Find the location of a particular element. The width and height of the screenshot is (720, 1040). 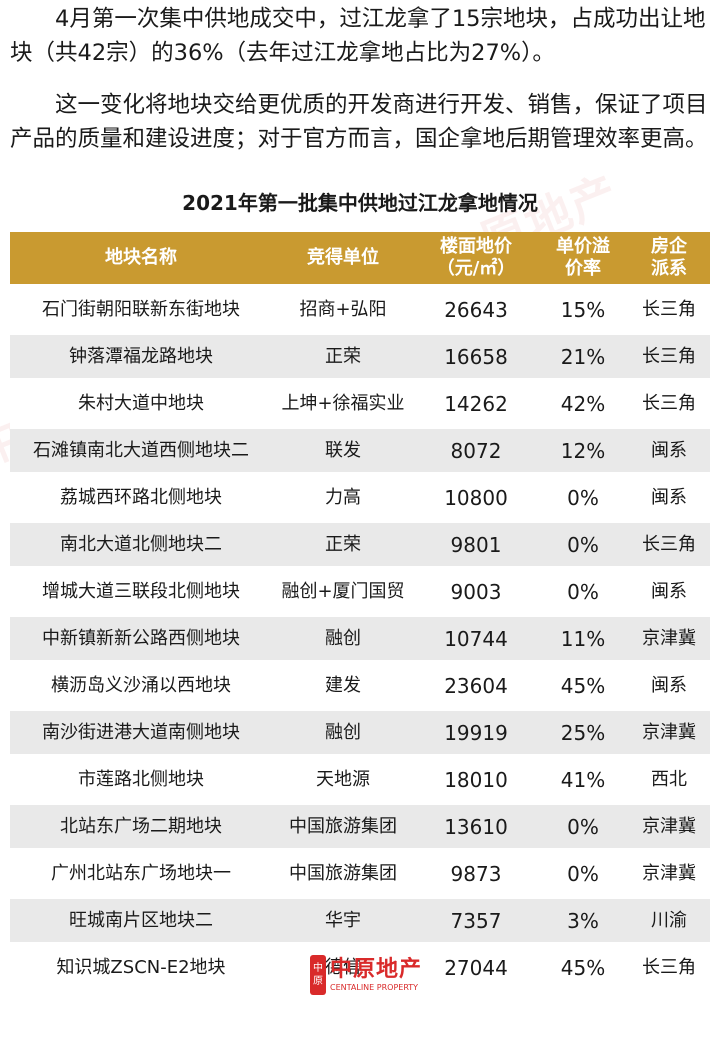

cell-floor-price: 26643 is located at coordinates (476, 311).